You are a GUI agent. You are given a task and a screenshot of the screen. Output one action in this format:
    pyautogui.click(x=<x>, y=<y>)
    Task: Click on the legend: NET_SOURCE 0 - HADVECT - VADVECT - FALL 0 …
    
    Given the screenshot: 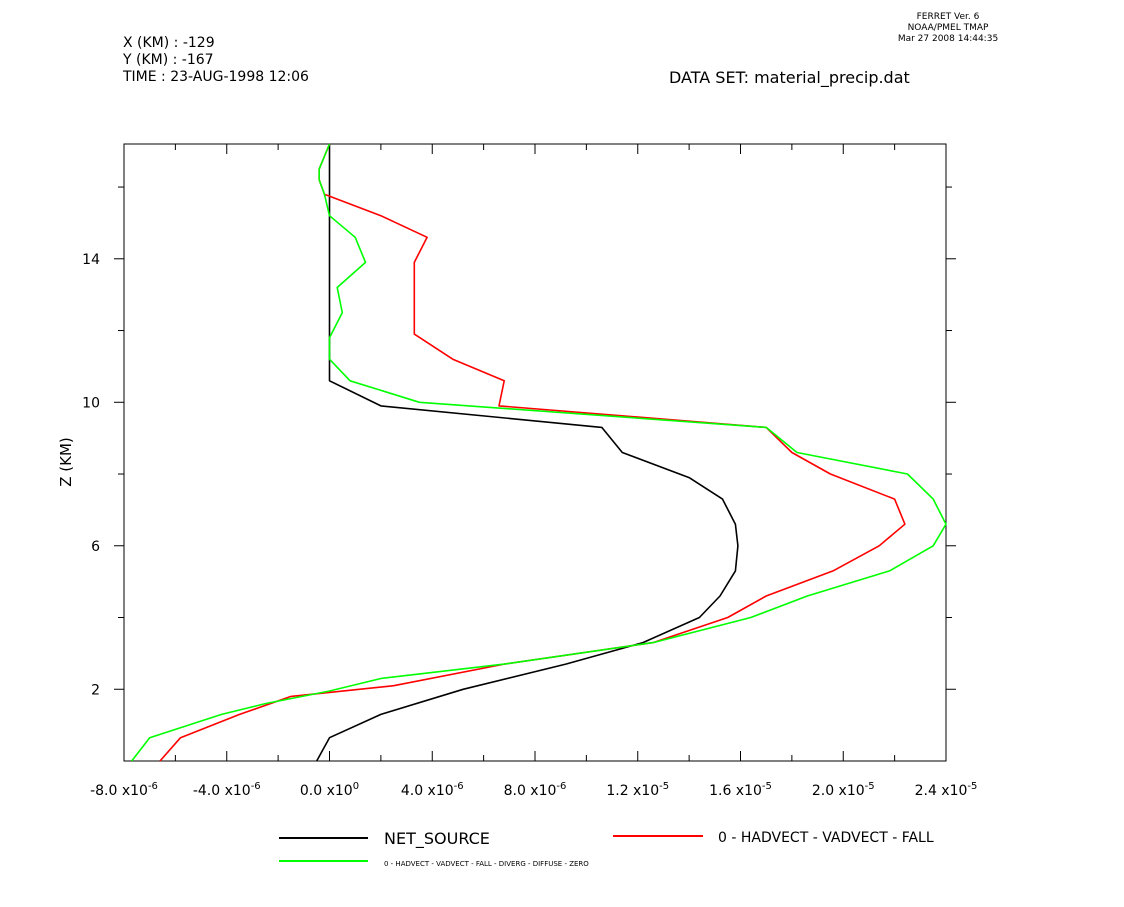 What is the action you would take?
    pyautogui.click(x=606, y=848)
    